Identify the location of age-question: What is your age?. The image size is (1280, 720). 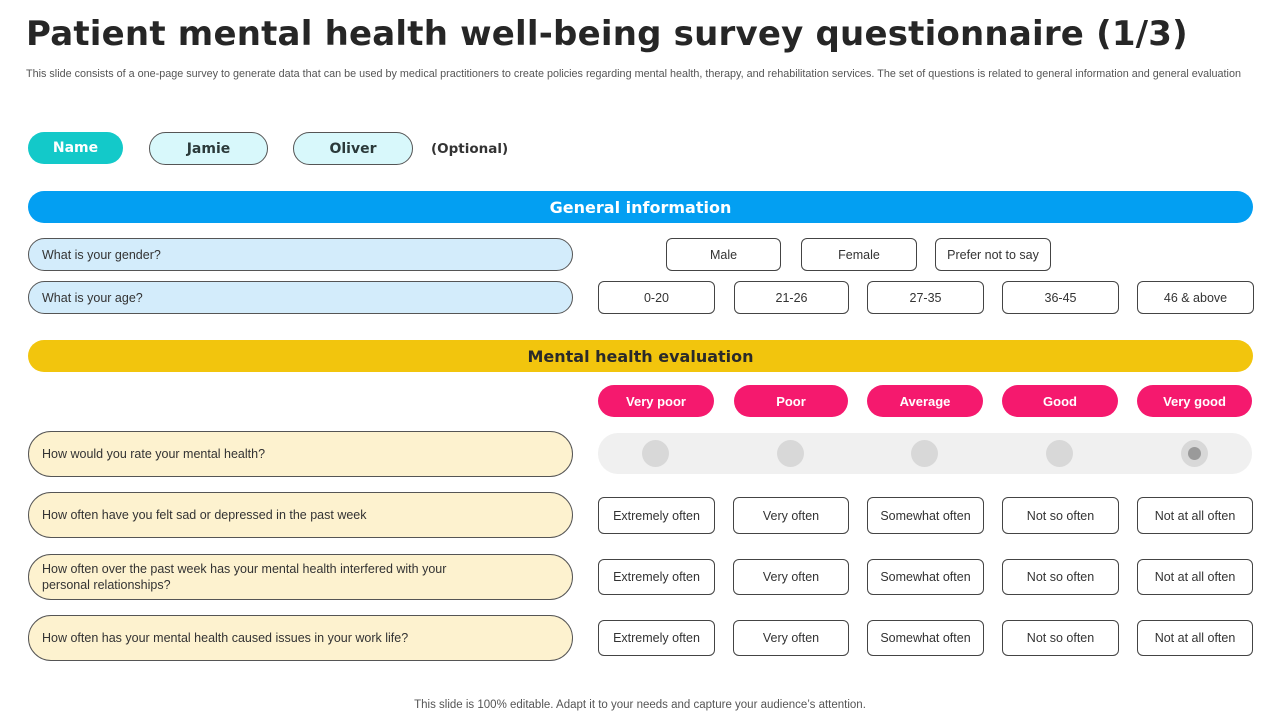
(300, 297).